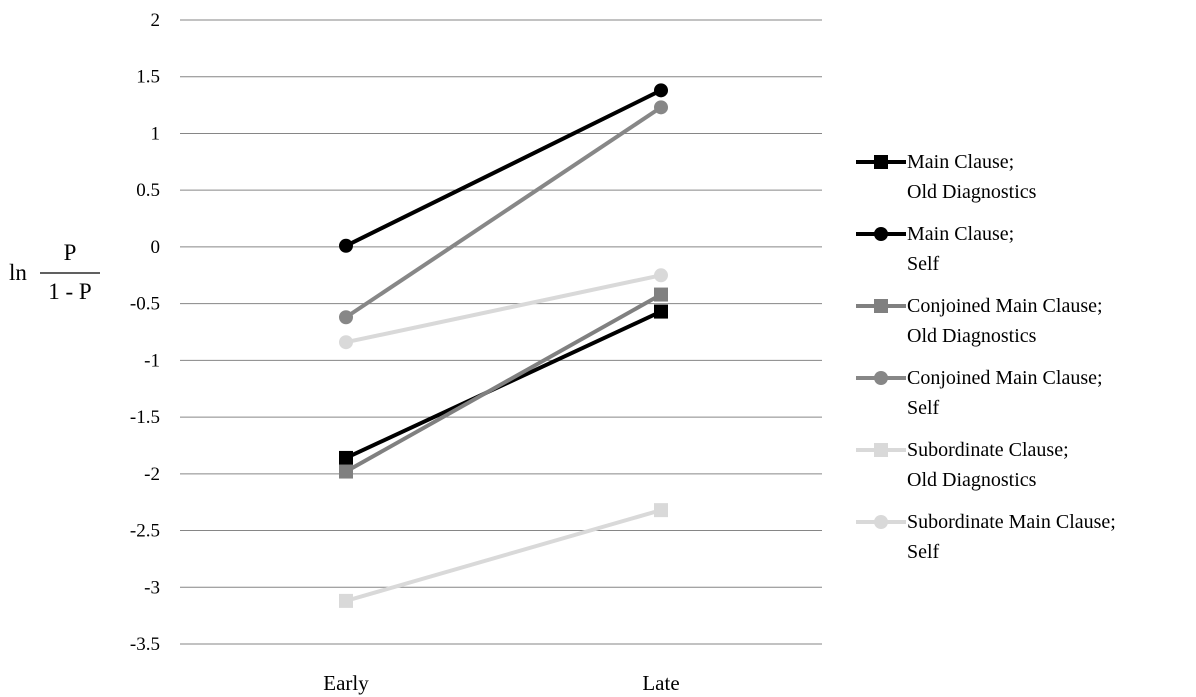  Describe the element at coordinates (979, 393) in the screenshot. I see `legend-item: Conjoined Main Clause; Self` at that location.